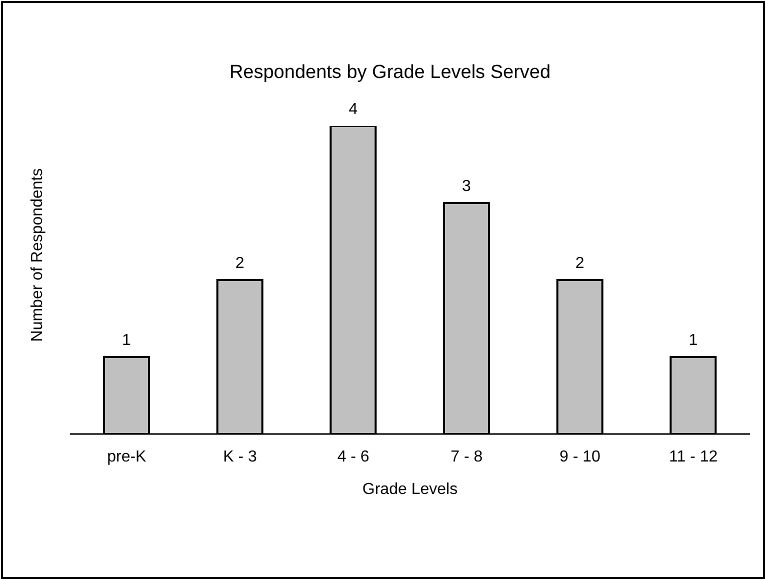  What do you see at coordinates (127, 457) in the screenshot?
I see `x-tick-label: pre-K` at bounding box center [127, 457].